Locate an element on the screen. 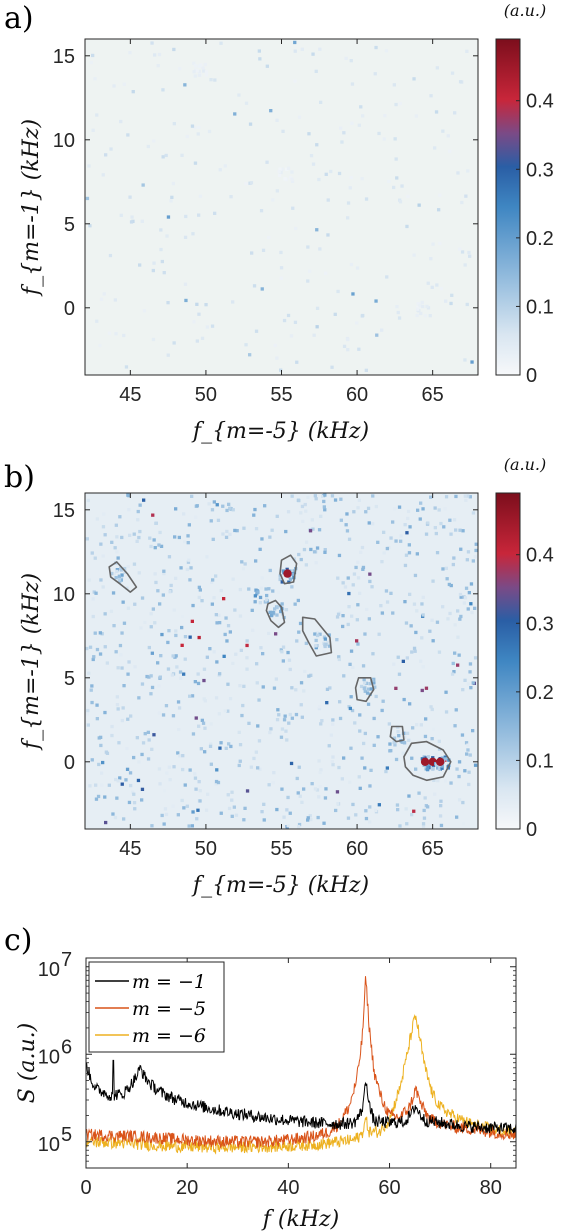  x-tick-label: 65 is located at coordinates (433, 849).